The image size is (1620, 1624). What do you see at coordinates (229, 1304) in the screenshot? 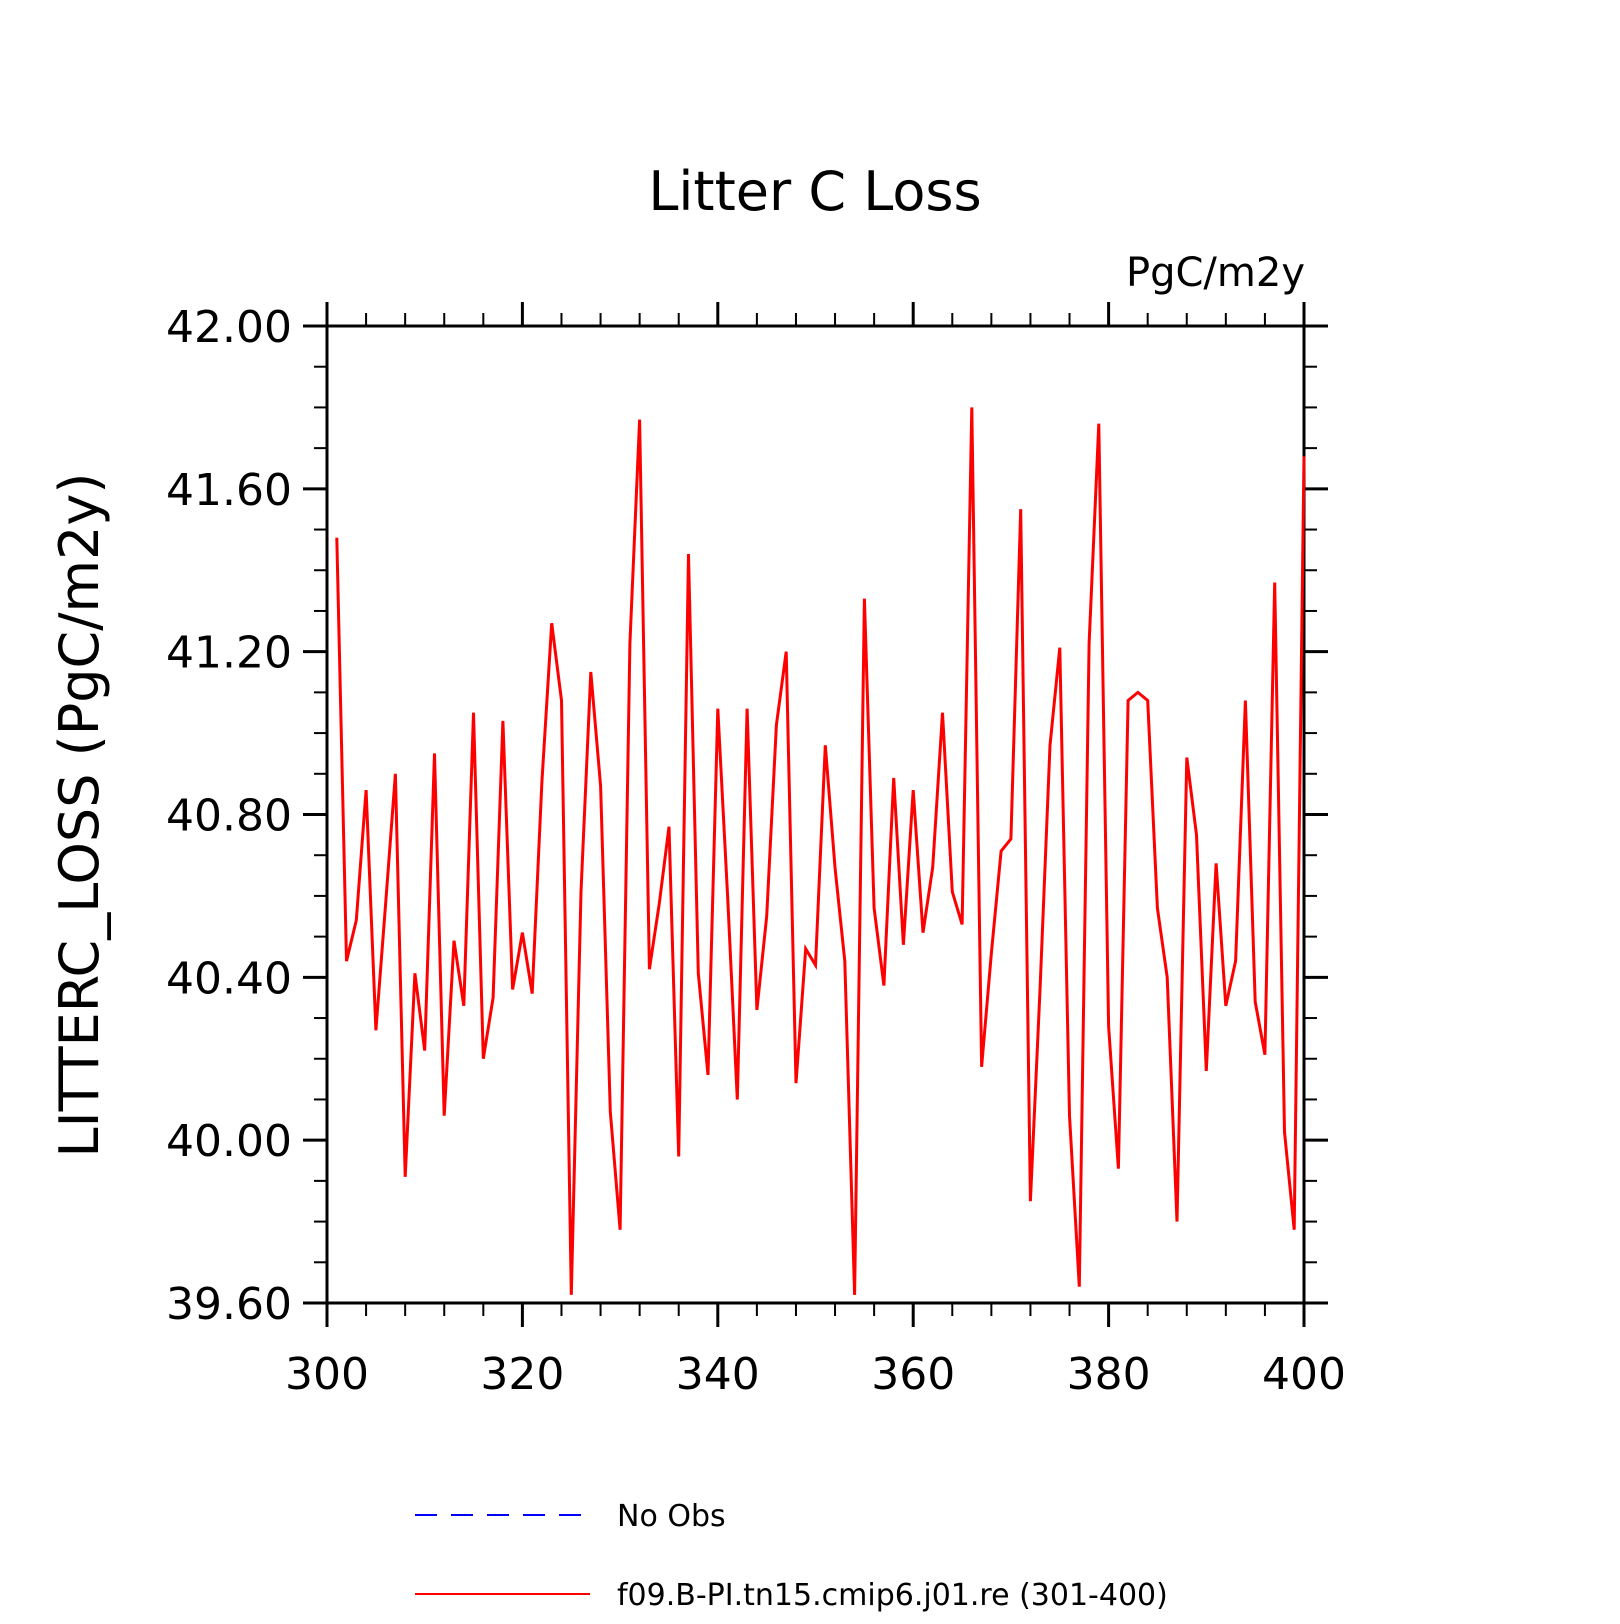
I see `y-tick-label: 39.60` at bounding box center [229, 1304].